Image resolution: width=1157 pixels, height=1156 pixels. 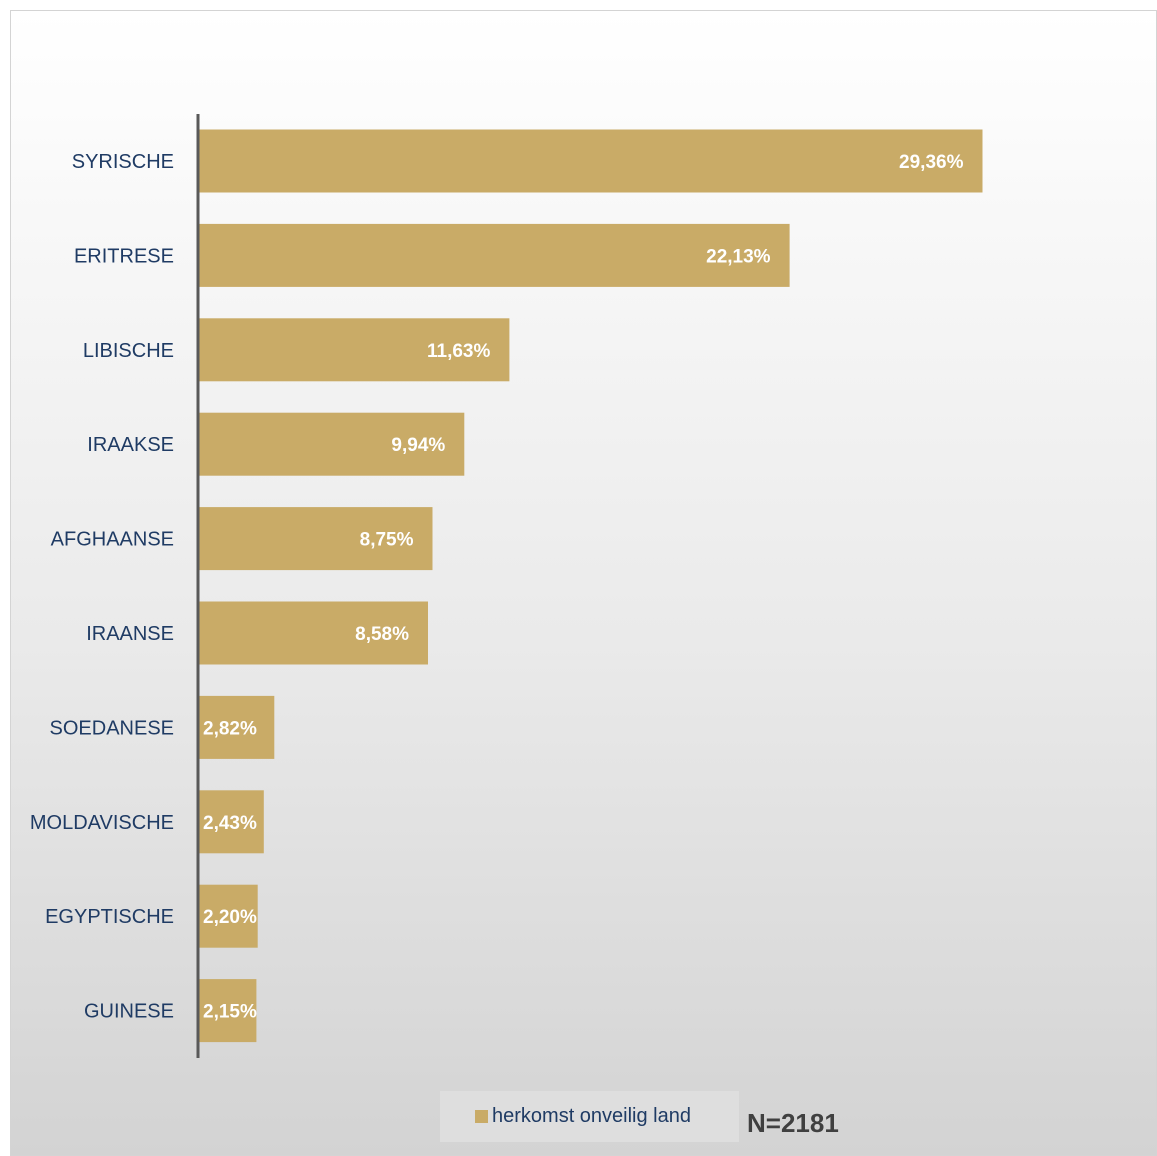 I want to click on legend-label: herkomst onveilig land, so click(x=591, y=1116).